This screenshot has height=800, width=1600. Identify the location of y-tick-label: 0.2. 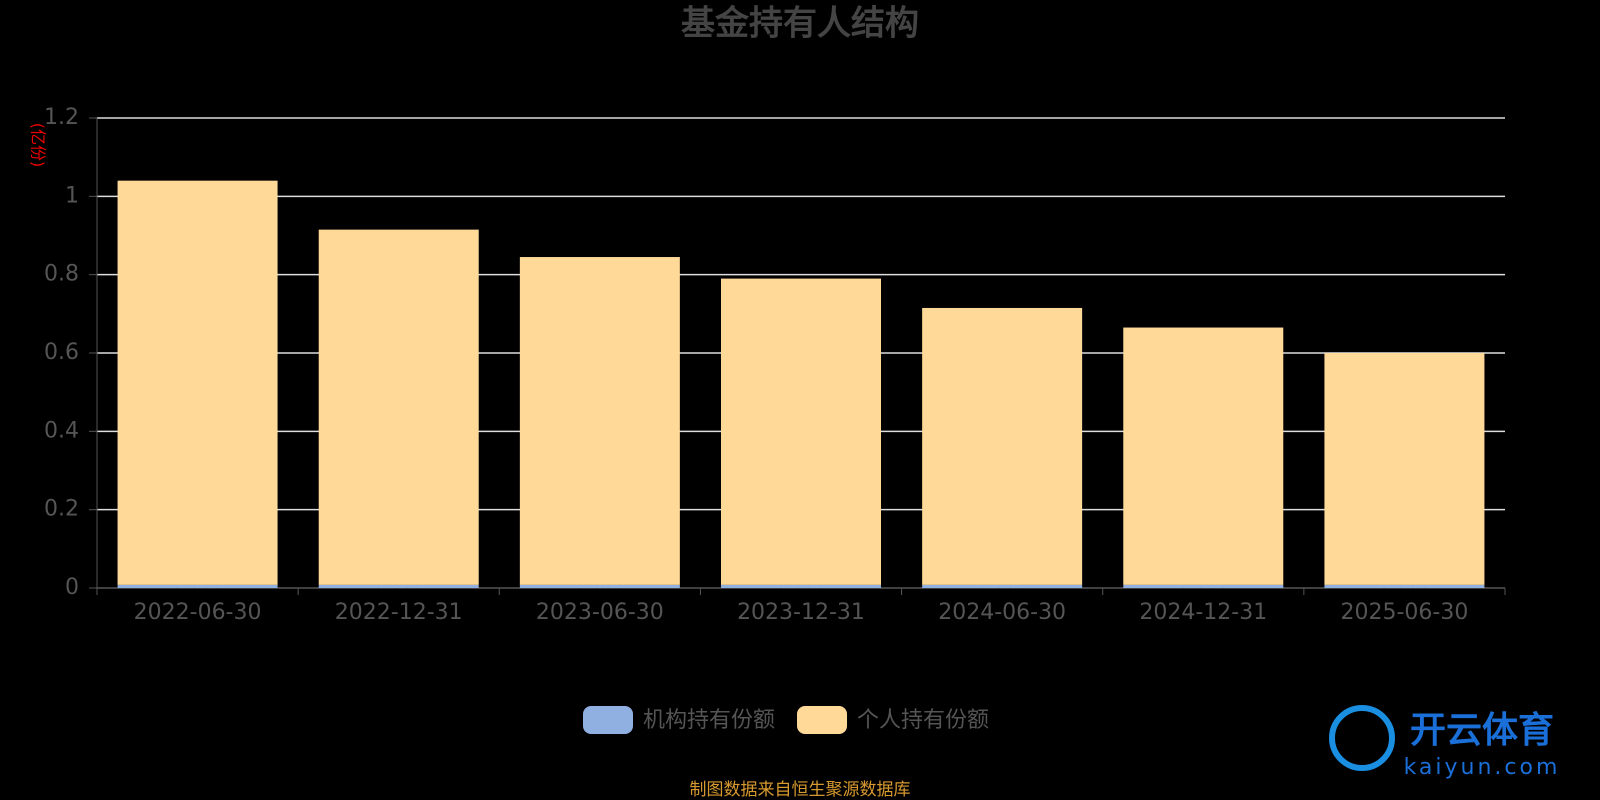
(61, 509).